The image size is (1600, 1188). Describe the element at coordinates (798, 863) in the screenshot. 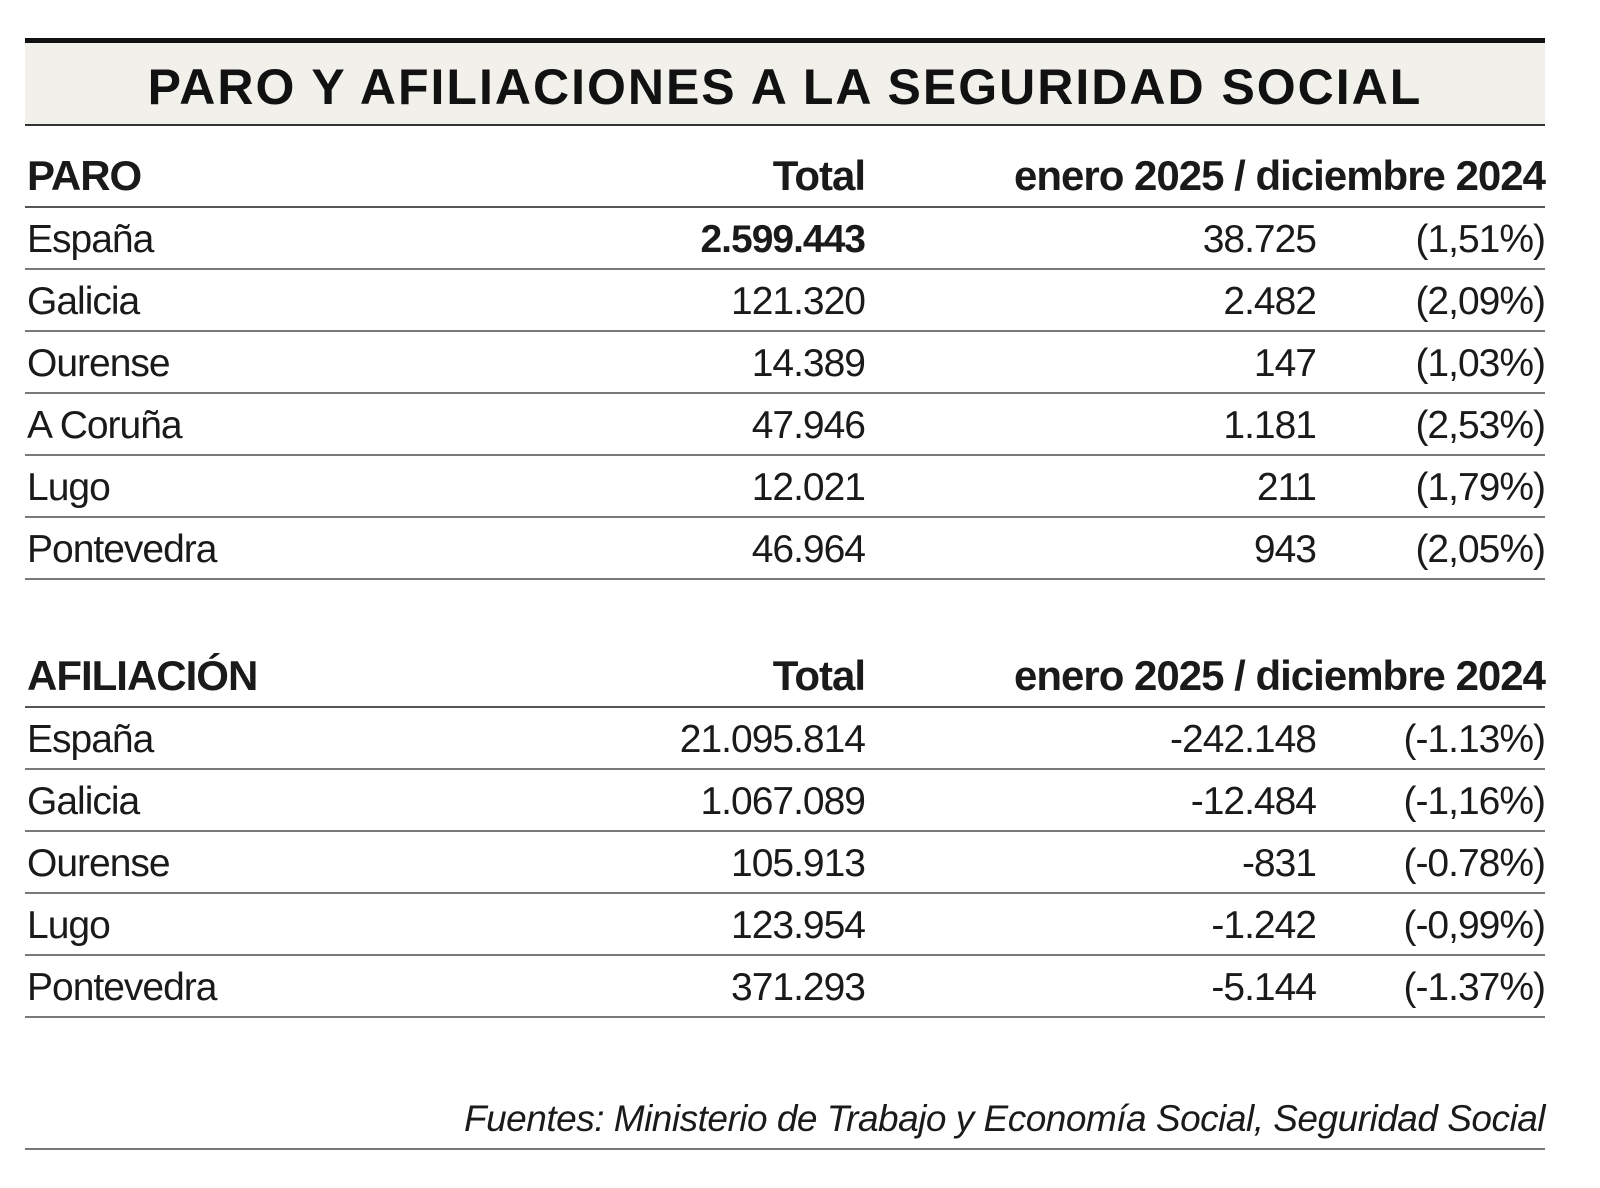

I see `total-value: 105.913` at that location.